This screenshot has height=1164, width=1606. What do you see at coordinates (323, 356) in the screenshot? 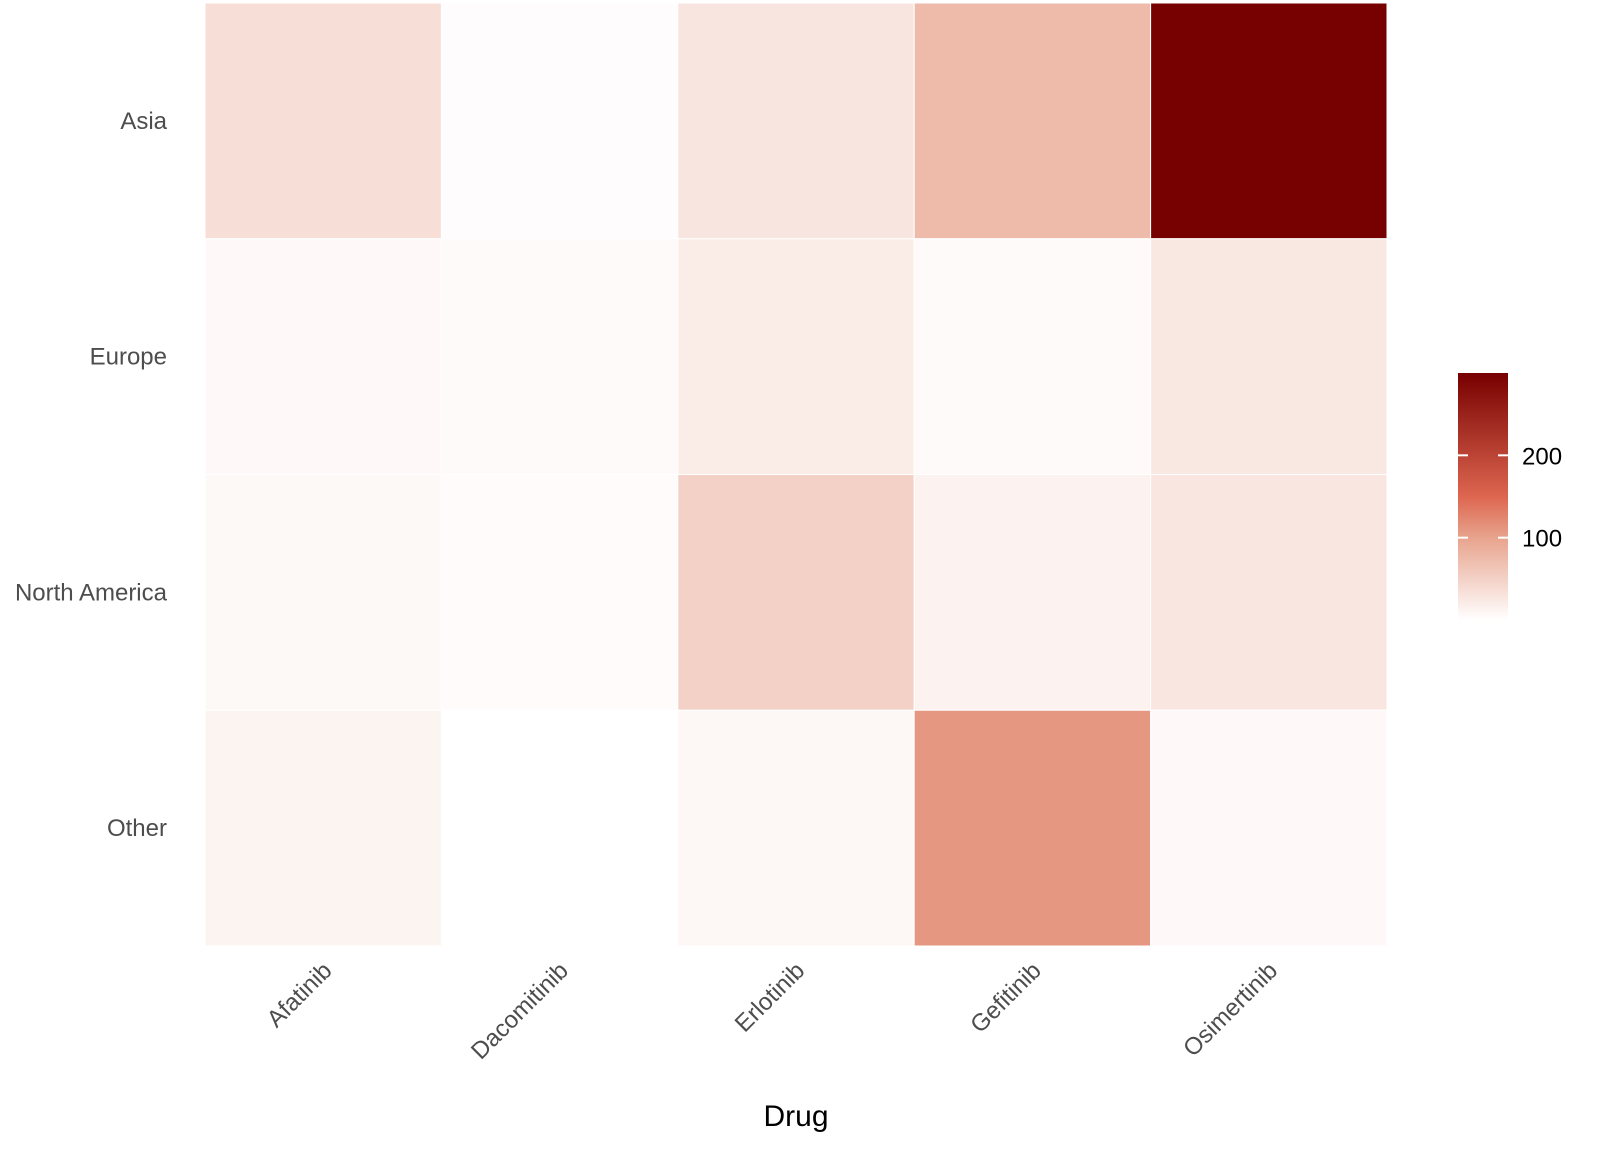
I see `heatmap-cell-europe-afatinib` at bounding box center [323, 356].